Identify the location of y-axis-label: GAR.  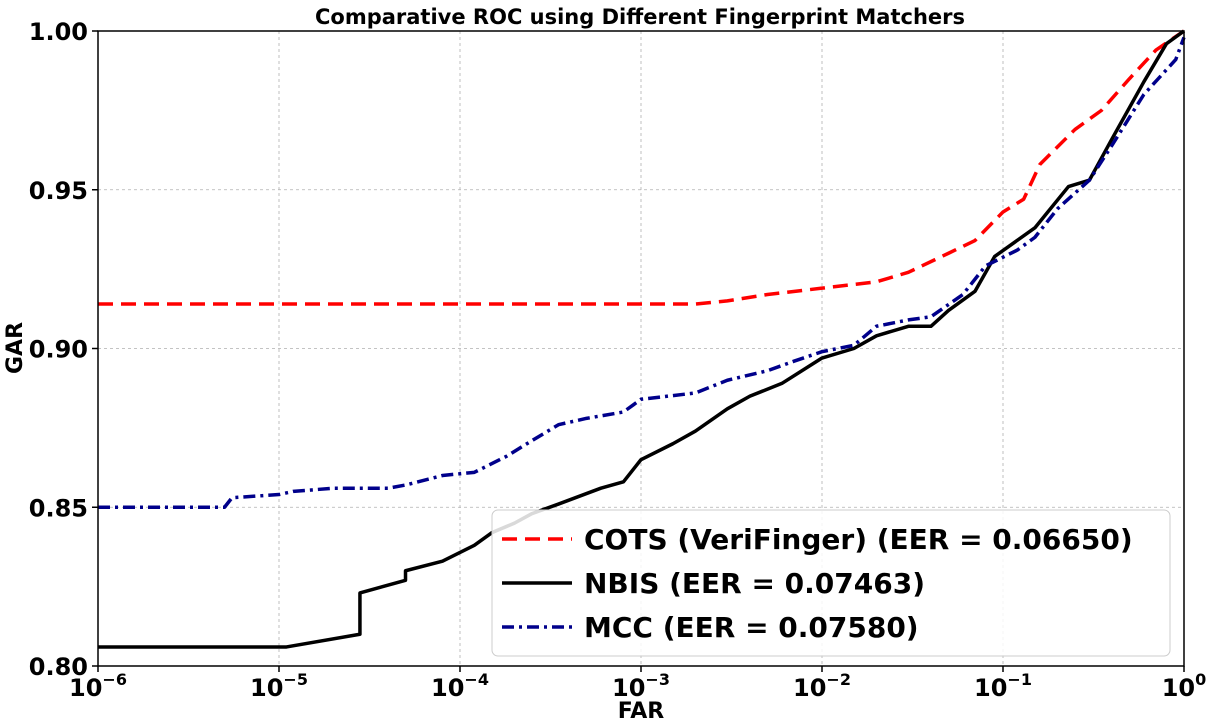
(15, 348).